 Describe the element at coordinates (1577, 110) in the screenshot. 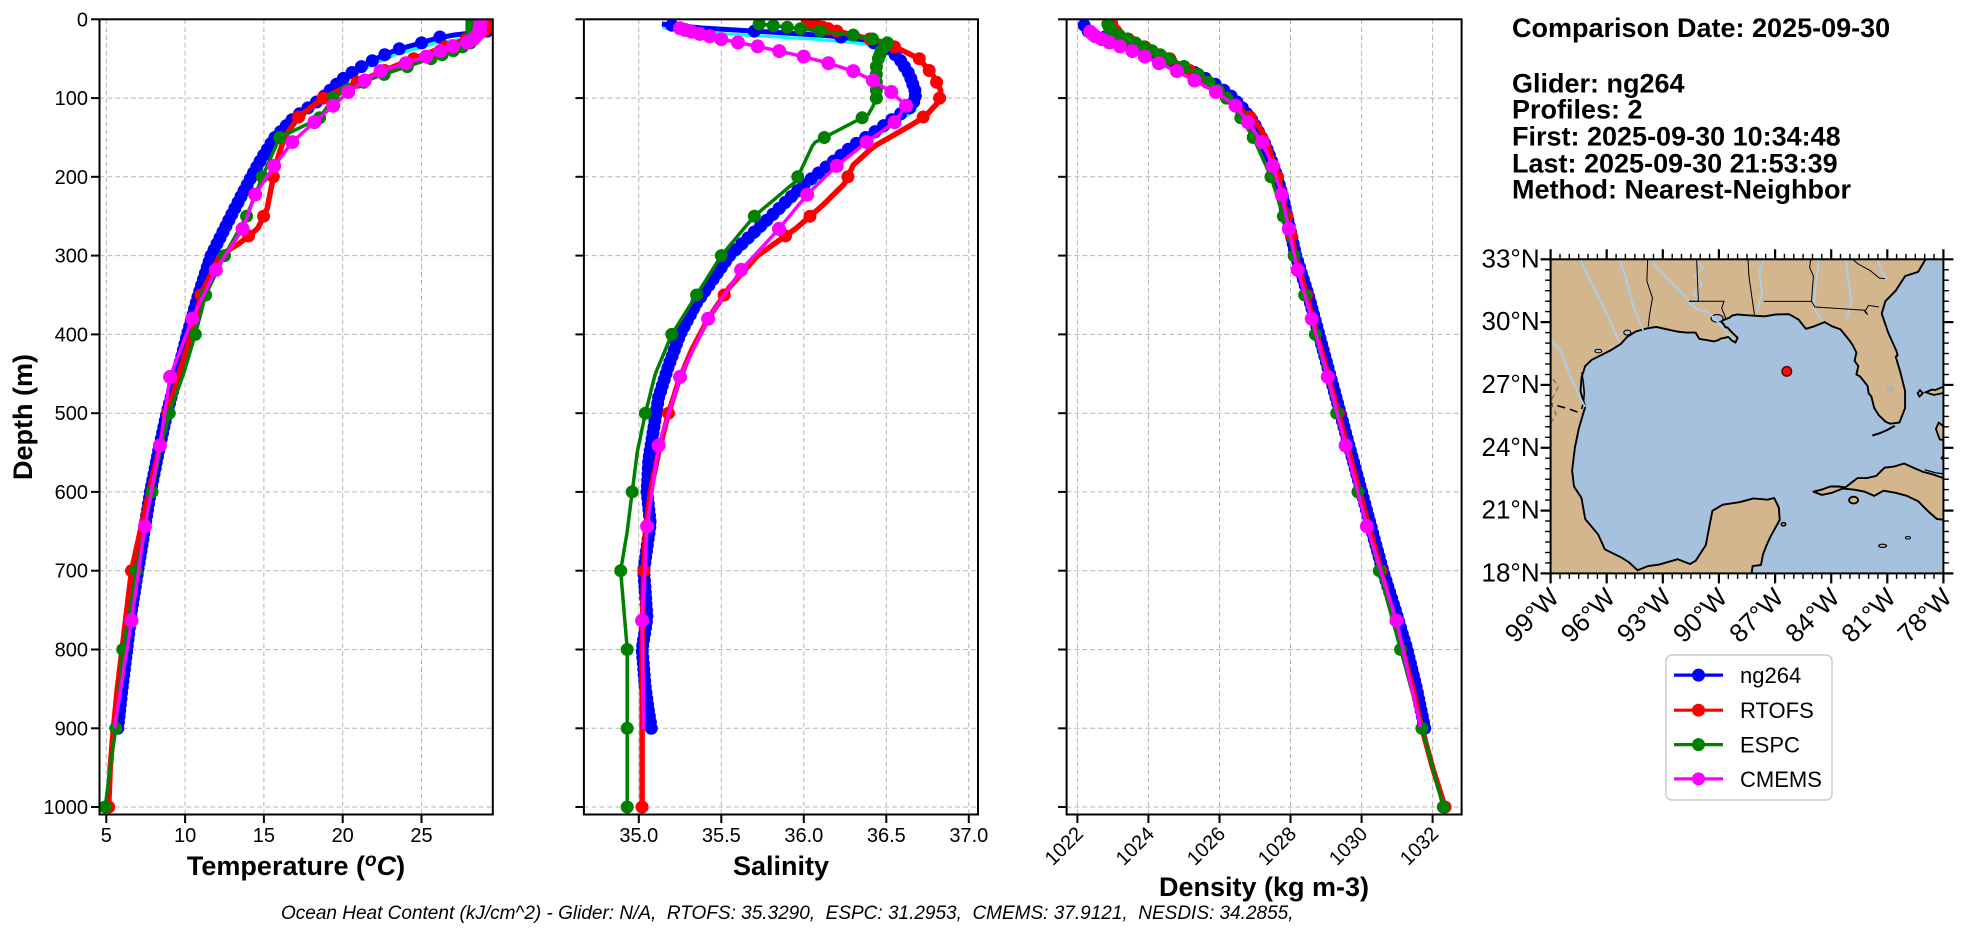

I see `svg-text: Profiles: 2` at that location.